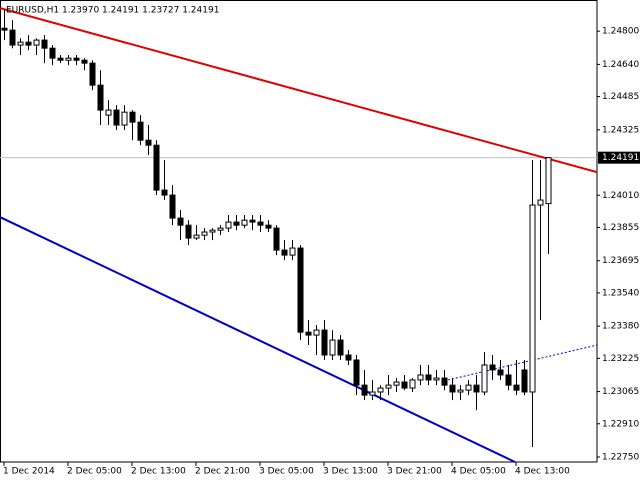  What do you see at coordinates (158, 472) in the screenshot?
I see `x-tick-label: 2 Dec 13:00` at bounding box center [158, 472].